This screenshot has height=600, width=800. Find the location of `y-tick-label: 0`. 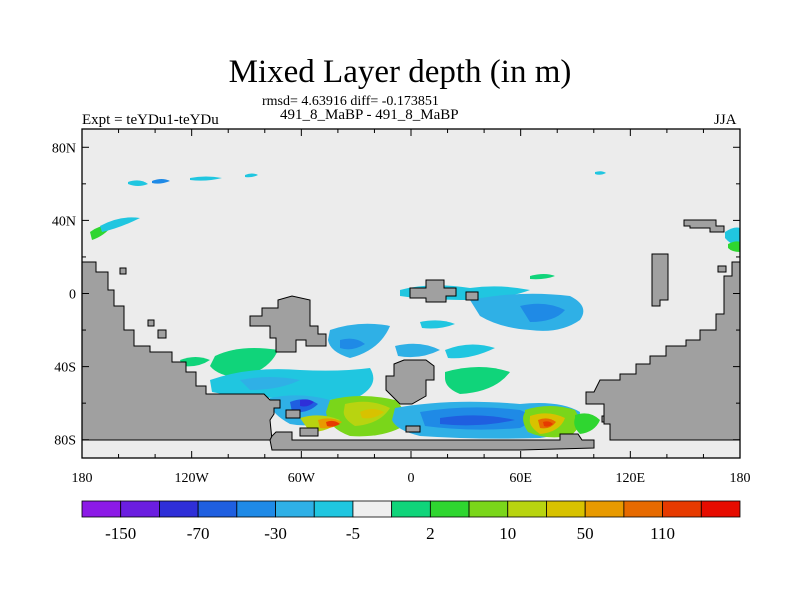

y-tick-label: 0 is located at coordinates (72, 295).